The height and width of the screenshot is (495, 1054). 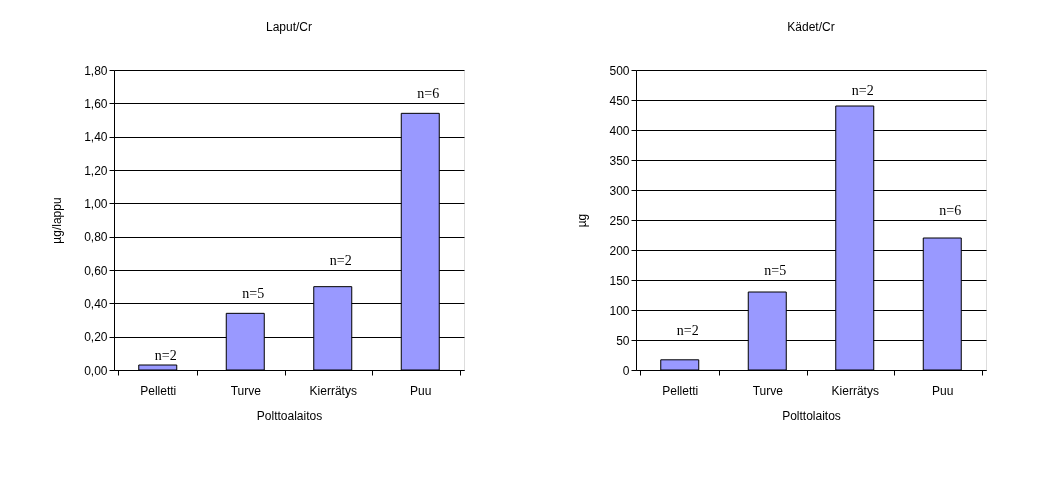 I want to click on y-axis-title: µg, so click(x=582, y=220).